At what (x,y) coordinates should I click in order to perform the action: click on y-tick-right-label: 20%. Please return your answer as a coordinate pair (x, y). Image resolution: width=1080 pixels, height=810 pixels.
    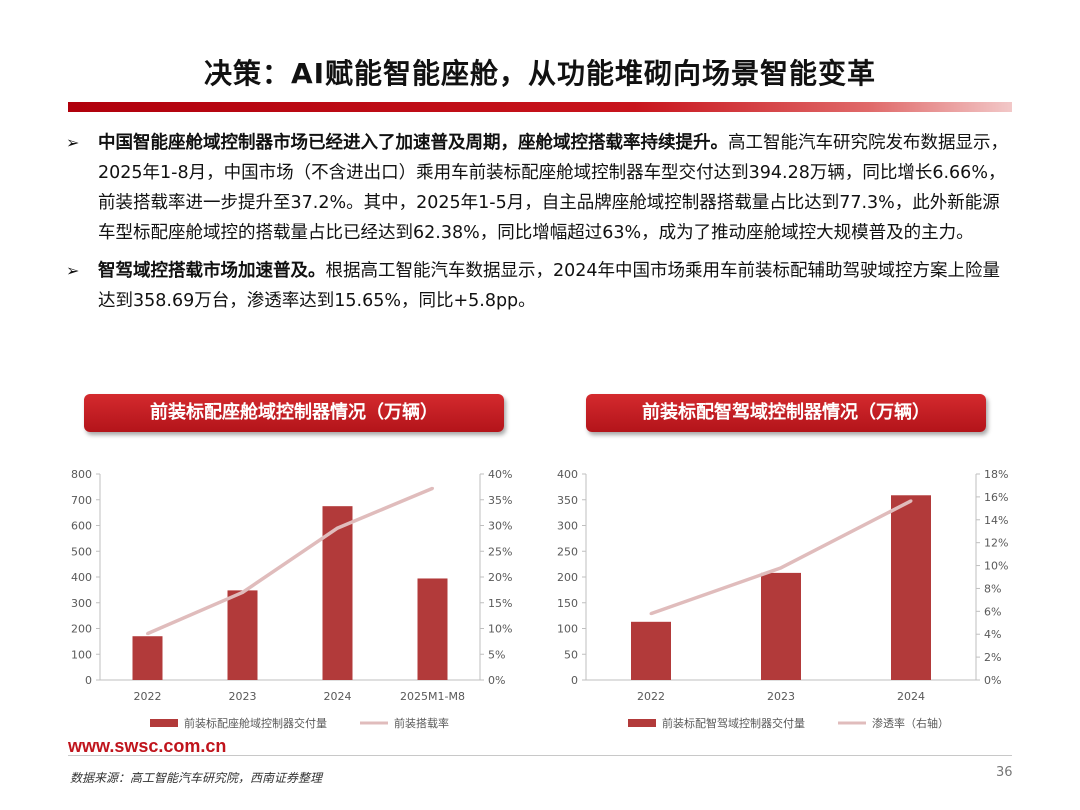
    Looking at the image, I should click on (500, 577).